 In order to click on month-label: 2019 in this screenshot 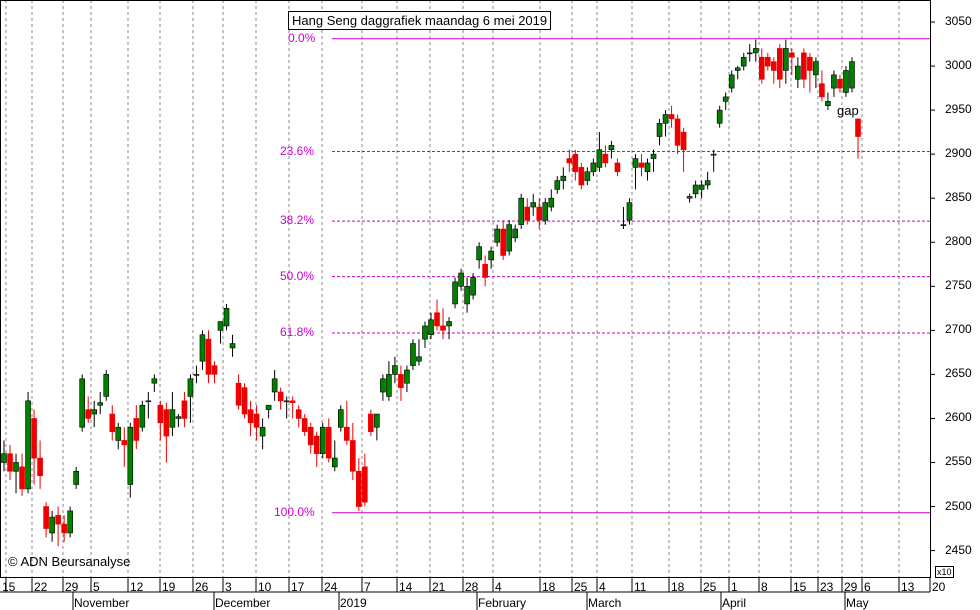, I will do `click(353, 603)`.